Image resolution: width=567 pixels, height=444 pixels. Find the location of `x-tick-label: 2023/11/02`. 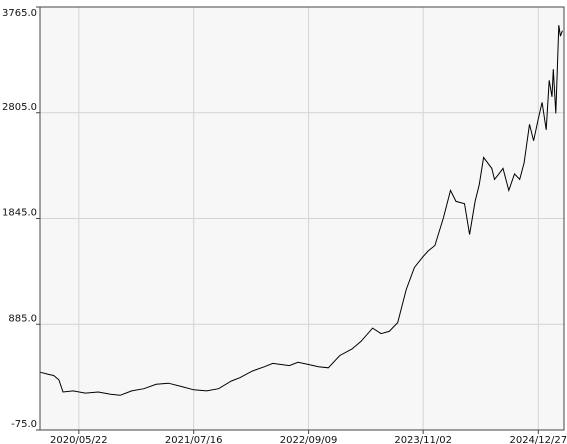

x-tick-label: 2023/11/02 is located at coordinates (423, 439).